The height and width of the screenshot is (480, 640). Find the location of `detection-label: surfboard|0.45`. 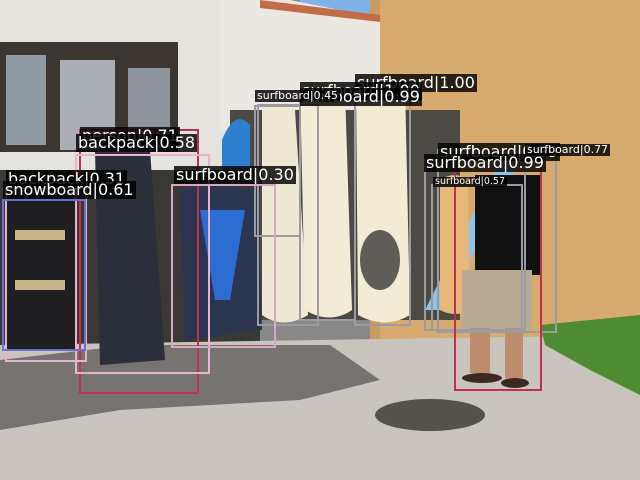

detection-label: surfboard|0.45 is located at coordinates (298, 96).